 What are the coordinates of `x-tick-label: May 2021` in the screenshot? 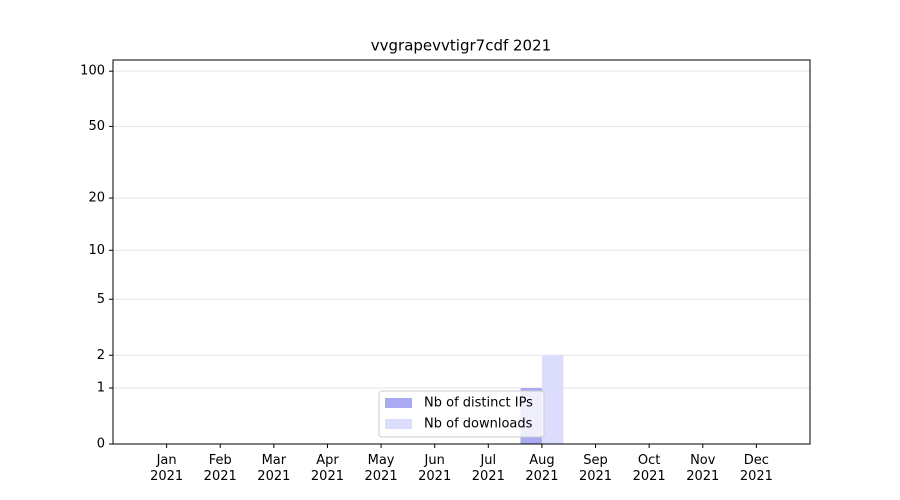 It's located at (381, 468).